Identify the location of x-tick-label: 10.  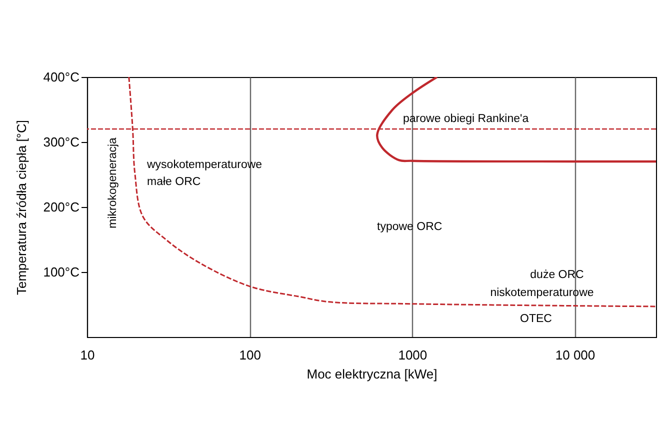
(87, 355).